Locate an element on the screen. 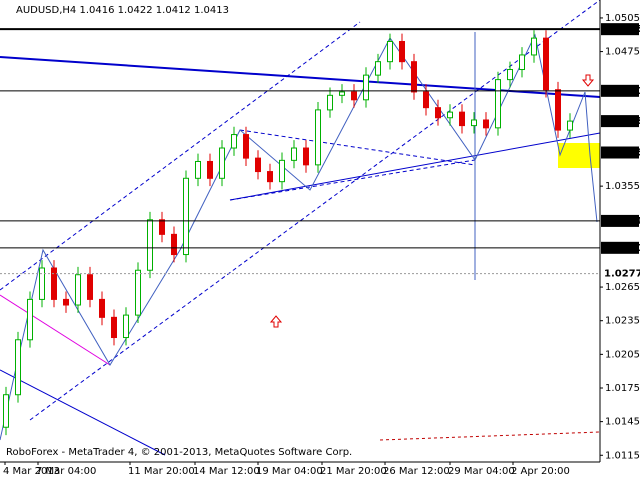 The image size is (640, 480). level-label: 1.0277 is located at coordinates (622, 274).